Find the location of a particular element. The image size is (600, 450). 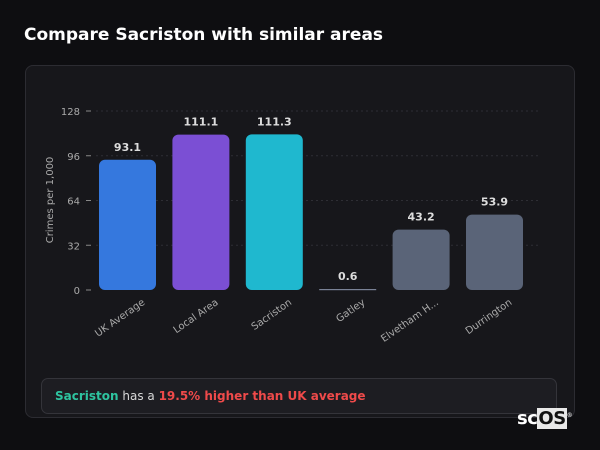

value-label: 43.2 is located at coordinates (421, 217).